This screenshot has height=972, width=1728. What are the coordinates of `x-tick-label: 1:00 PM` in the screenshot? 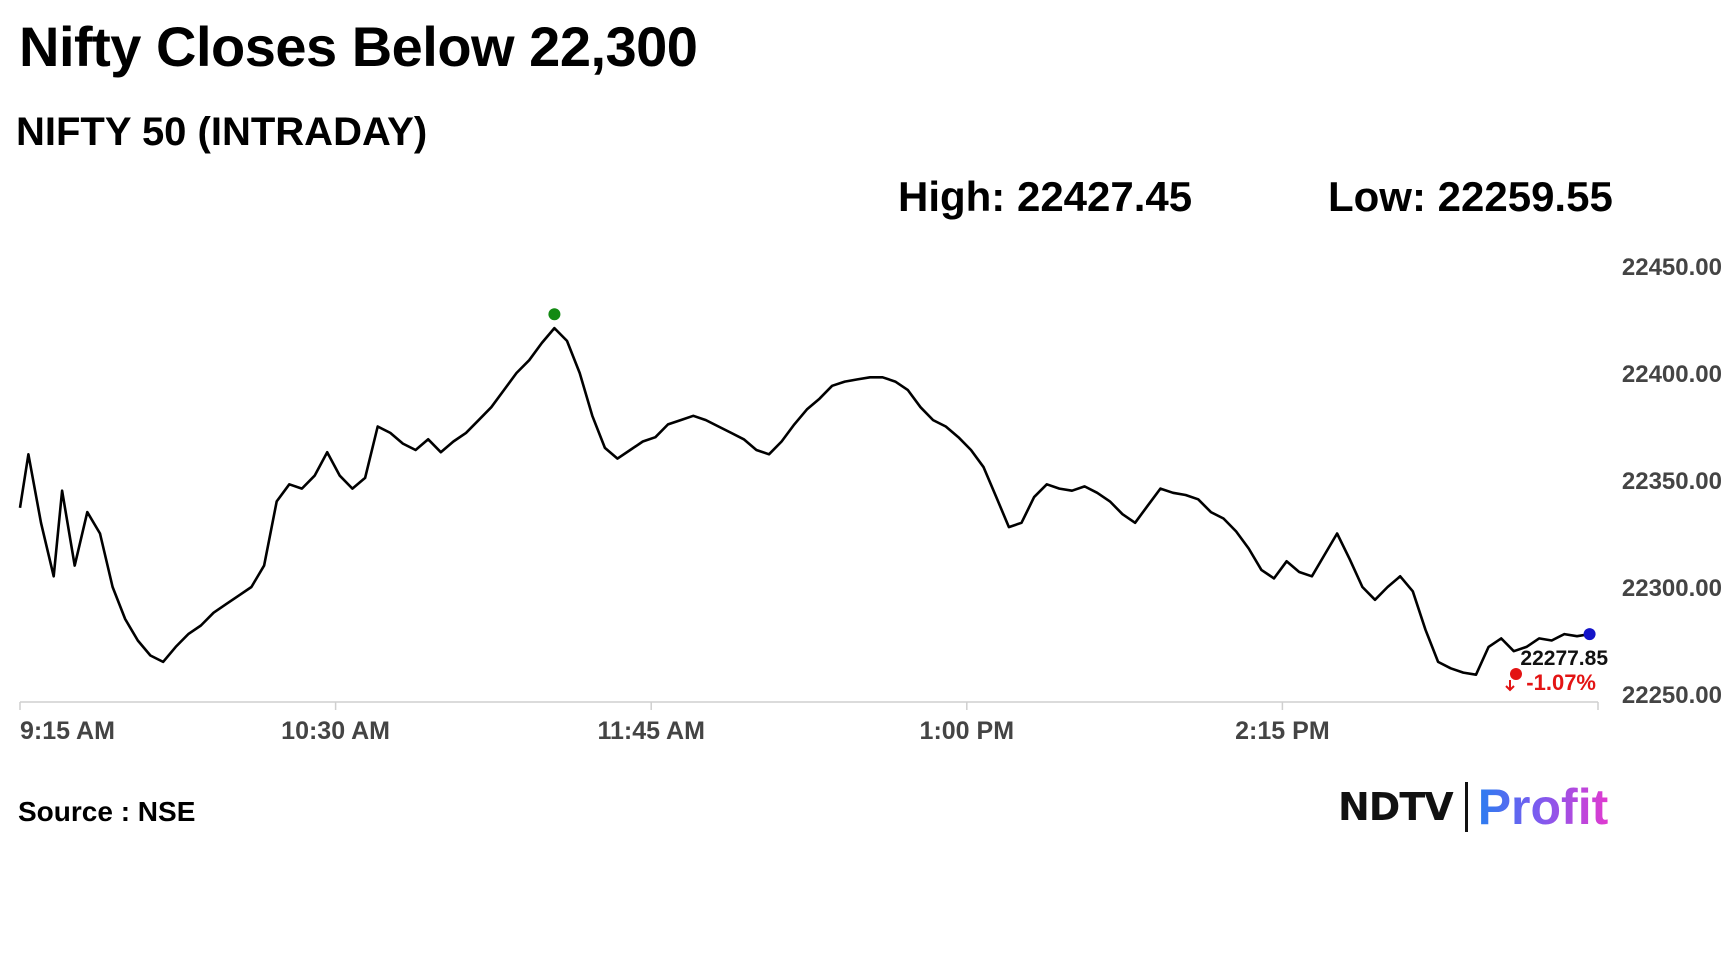 It's located at (967, 731).